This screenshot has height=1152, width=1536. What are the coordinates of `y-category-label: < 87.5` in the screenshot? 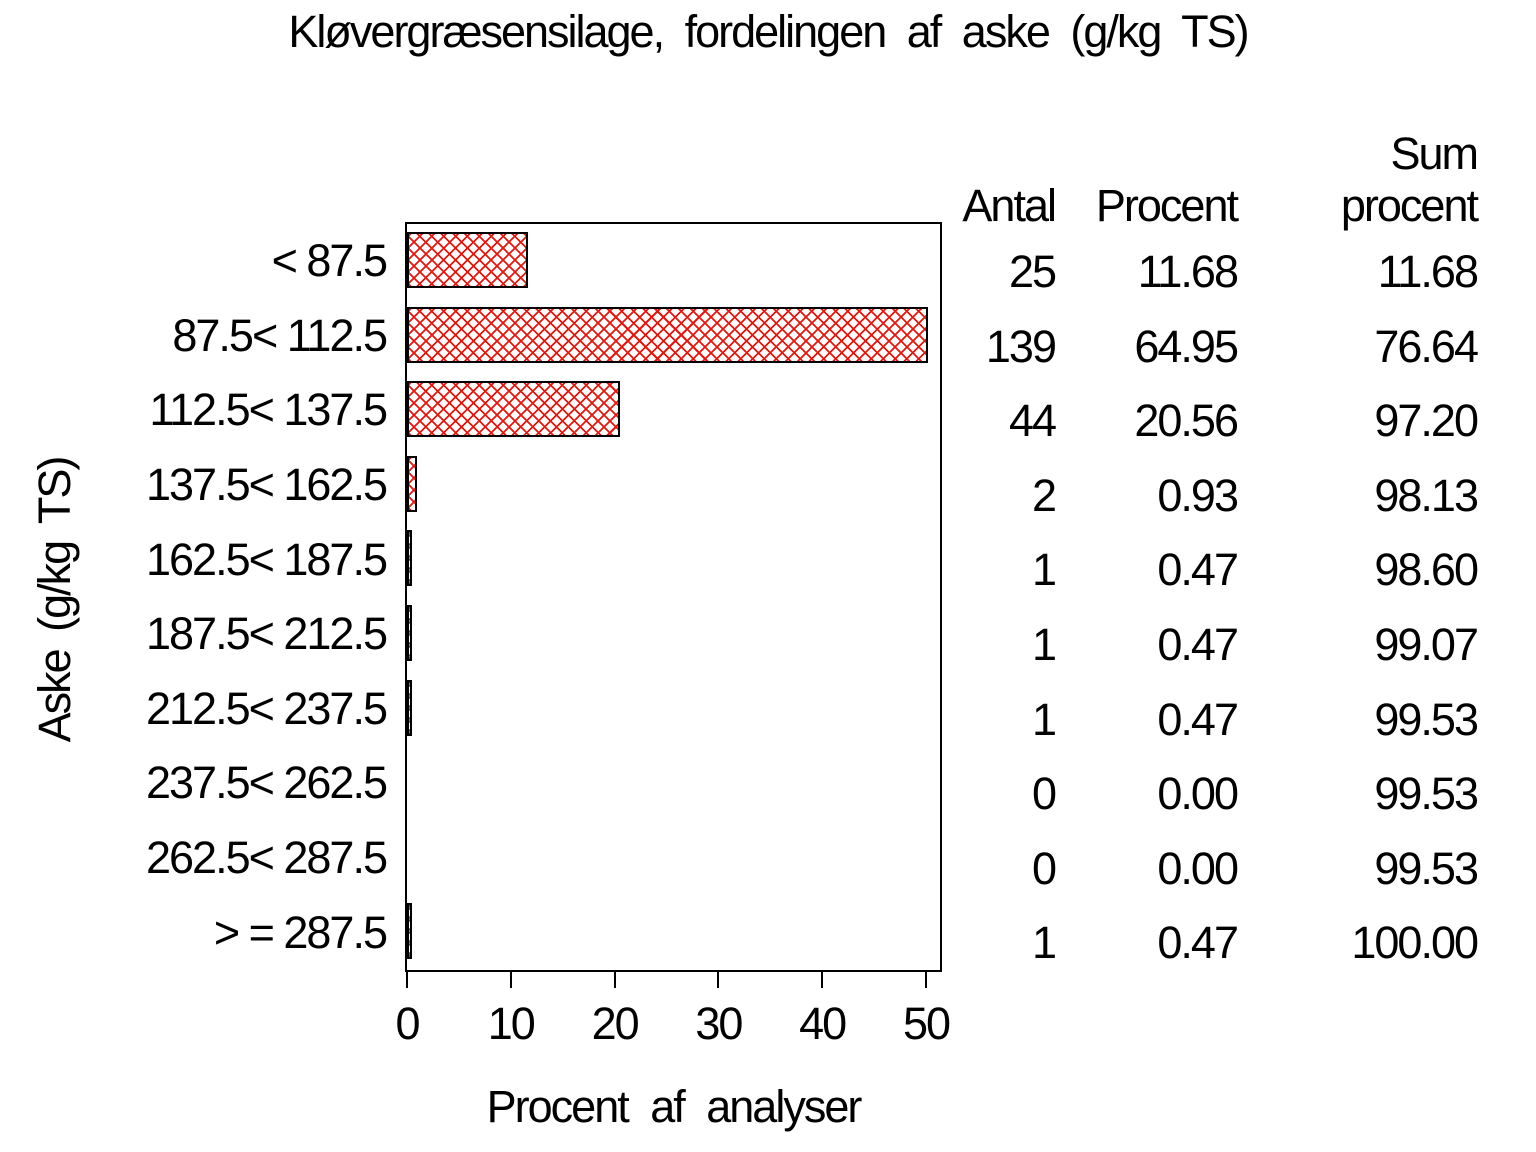 It's located at (329, 261).